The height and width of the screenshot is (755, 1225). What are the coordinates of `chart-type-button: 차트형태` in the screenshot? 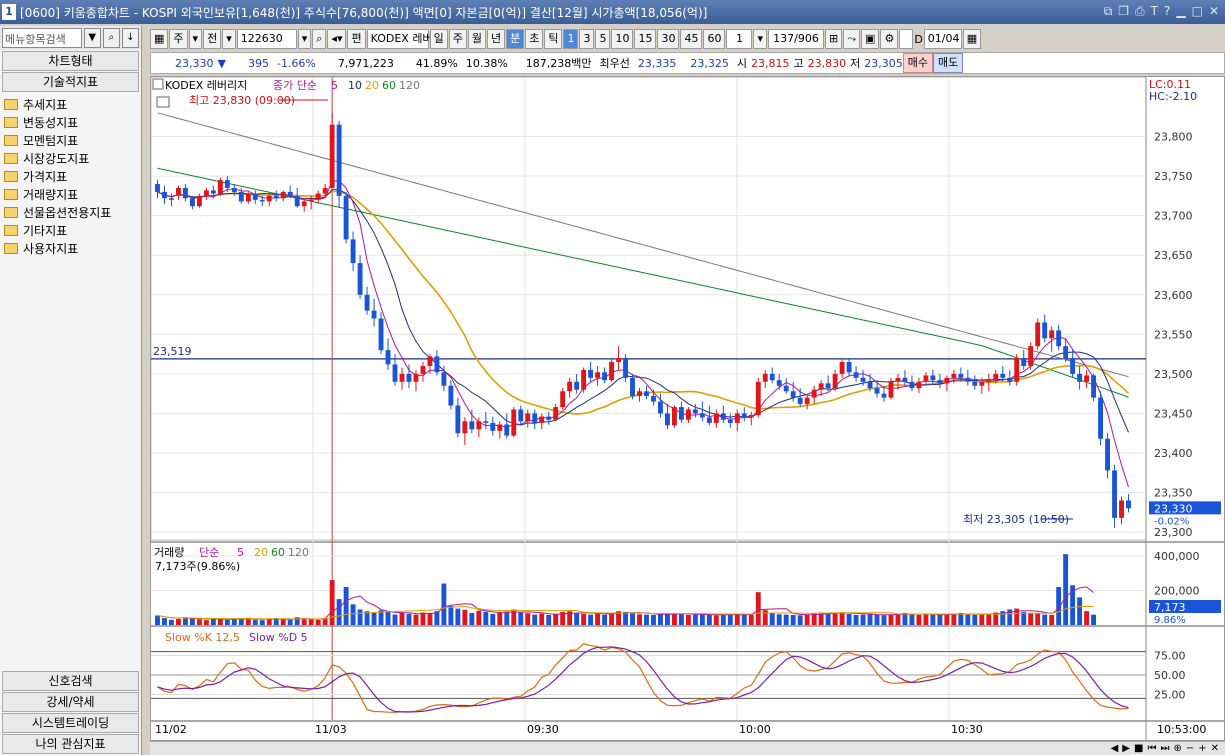 It's located at (70, 61).